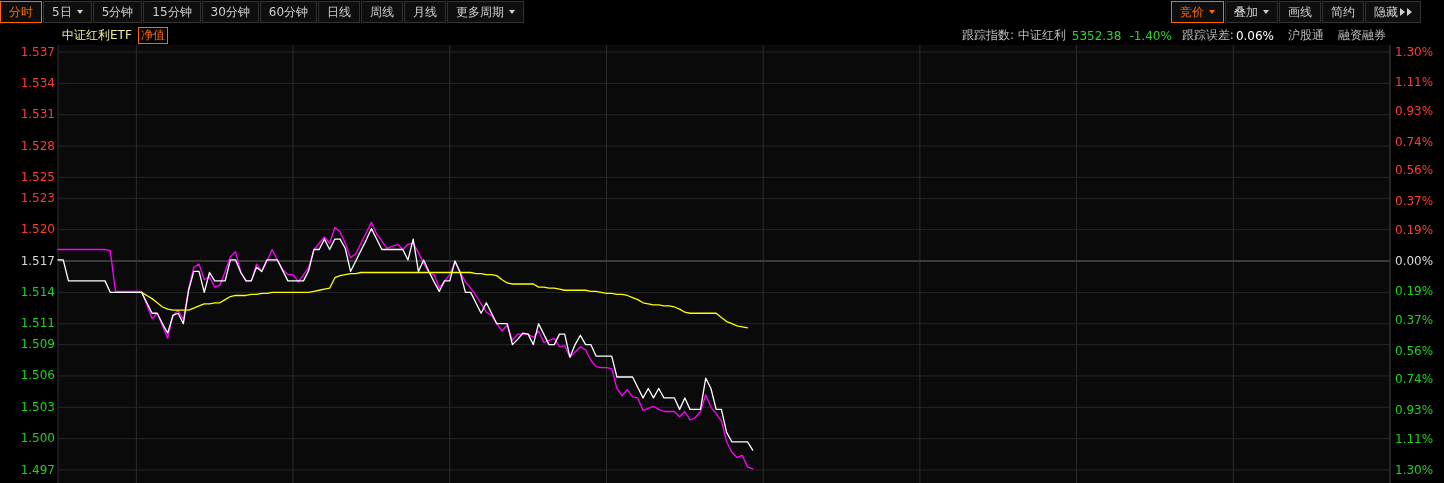  Describe the element at coordinates (1386, 12) in the screenshot. I see `text: 隐藏` at that location.